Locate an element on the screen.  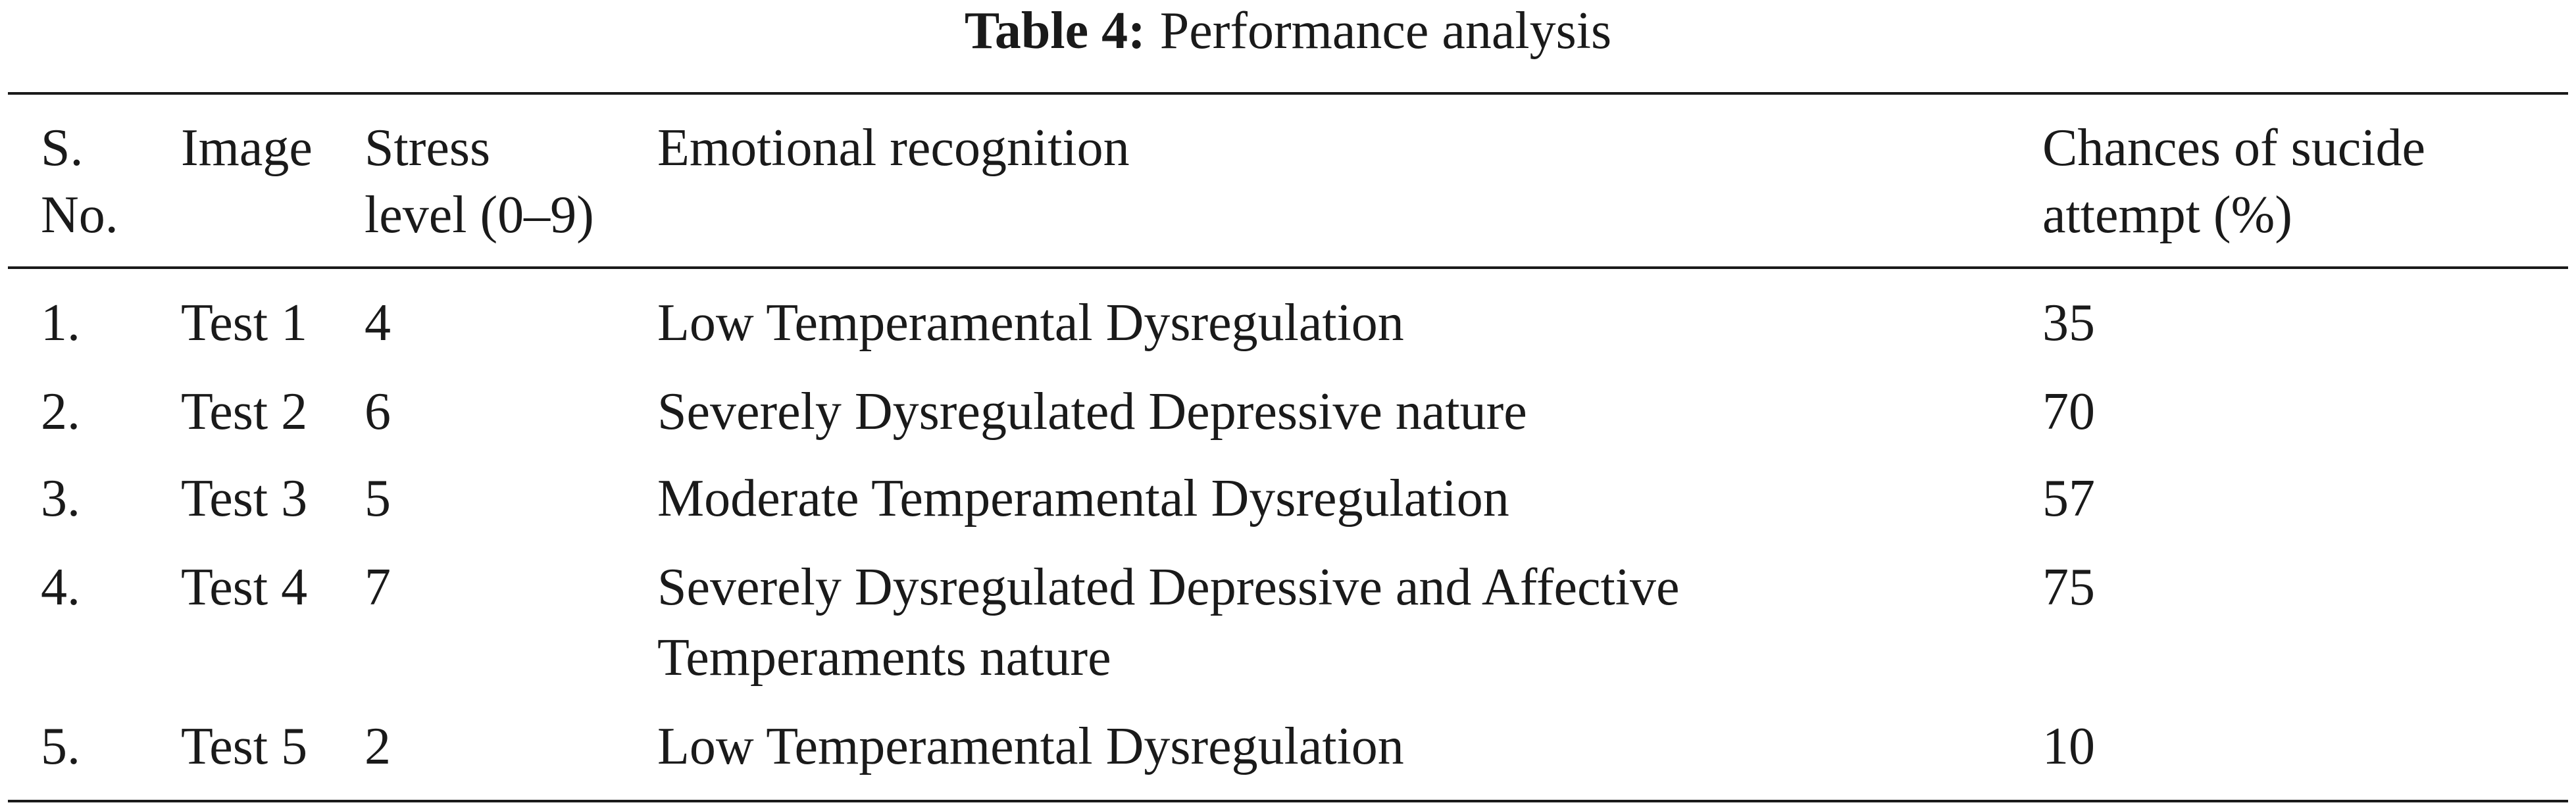
table-cell: 4 is located at coordinates (378, 323).